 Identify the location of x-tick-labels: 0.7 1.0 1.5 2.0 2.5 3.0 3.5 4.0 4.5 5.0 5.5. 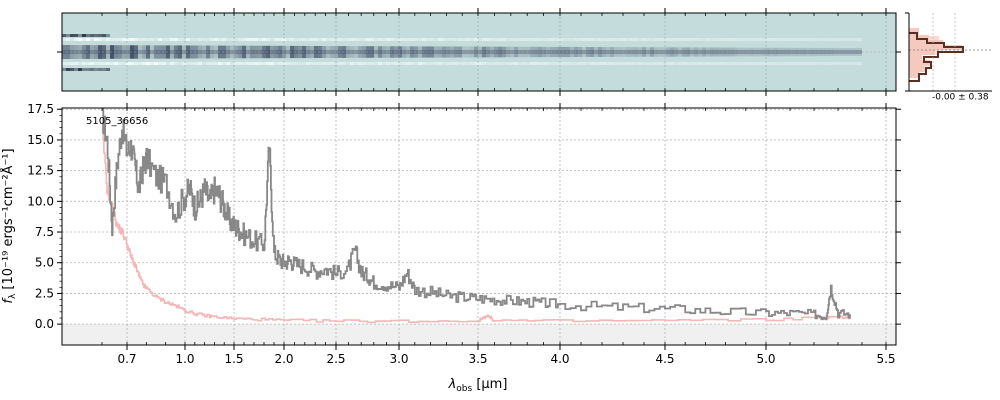
(506, 359).